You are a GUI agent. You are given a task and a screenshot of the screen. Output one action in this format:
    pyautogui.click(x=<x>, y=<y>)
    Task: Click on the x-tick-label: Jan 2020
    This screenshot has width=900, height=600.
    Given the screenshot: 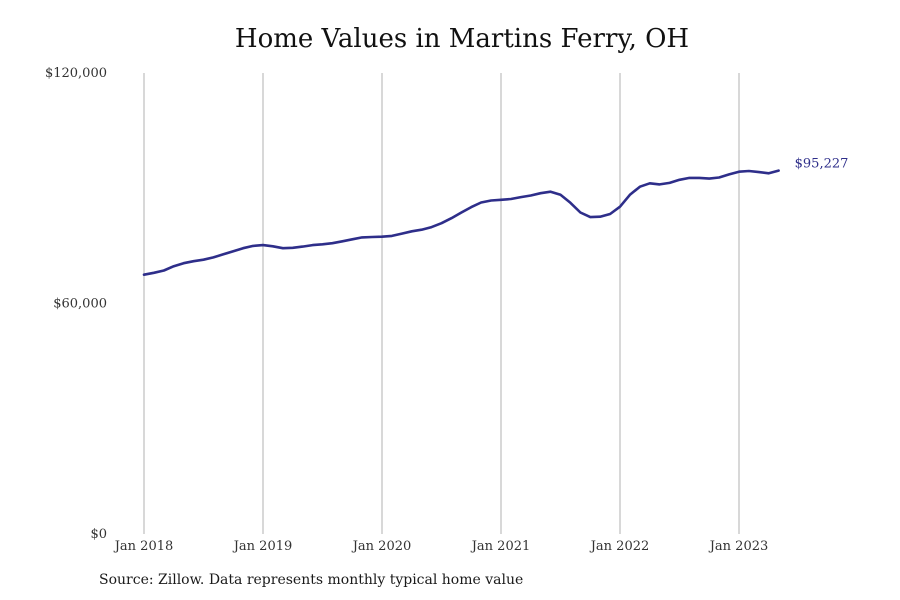 What is the action you would take?
    pyautogui.click(x=381, y=546)
    